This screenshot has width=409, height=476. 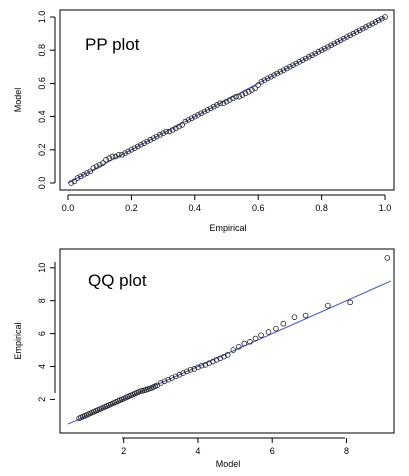 What do you see at coordinates (226, 204) in the screenshot?
I see `pp-x-ticks: 0.0 0.2 0.4 0.6 0.8 1.0` at bounding box center [226, 204].